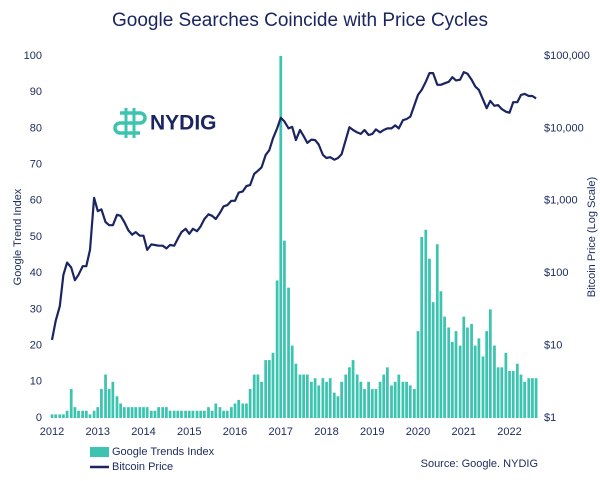 The image size is (600, 481). Describe the element at coordinates (553, 346) in the screenshot. I see `y2-tick-label: $10` at that location.